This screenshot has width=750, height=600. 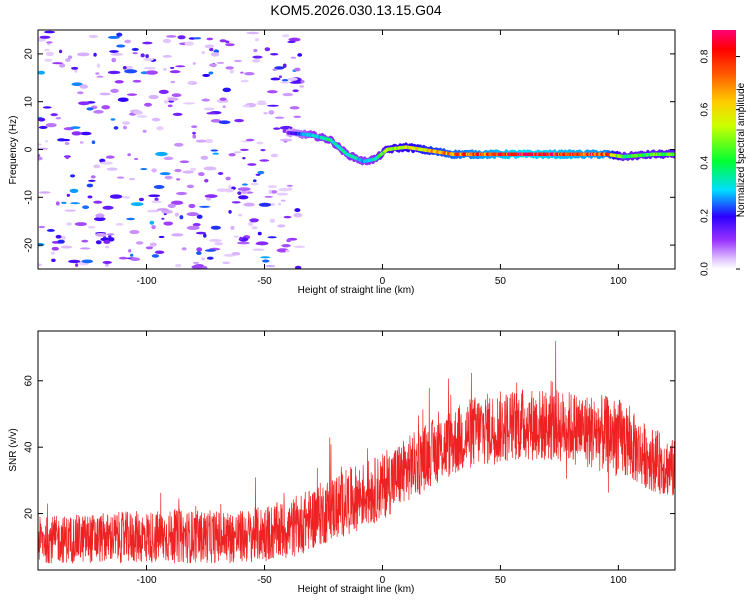 What do you see at coordinates (618, 281) in the screenshot?
I see `heatmap-x-tick-label: 100` at bounding box center [618, 281].